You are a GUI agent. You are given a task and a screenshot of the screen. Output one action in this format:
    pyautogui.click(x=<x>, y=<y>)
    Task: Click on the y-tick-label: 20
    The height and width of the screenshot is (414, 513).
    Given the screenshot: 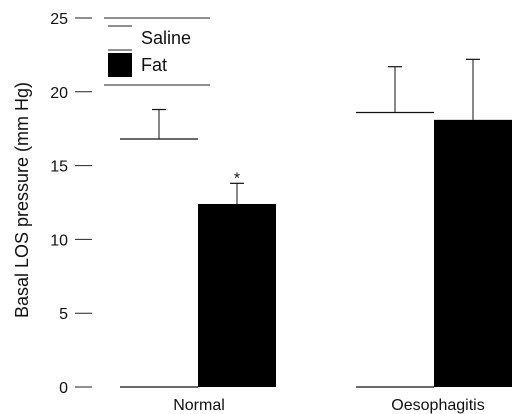 What is the action you would take?
    pyautogui.click(x=59, y=93)
    